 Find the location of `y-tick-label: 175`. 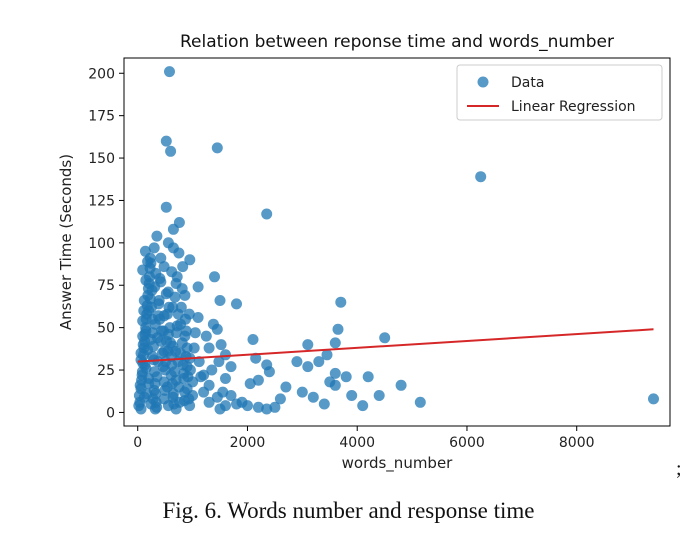

y-tick-label: 175 is located at coordinates (101, 117).